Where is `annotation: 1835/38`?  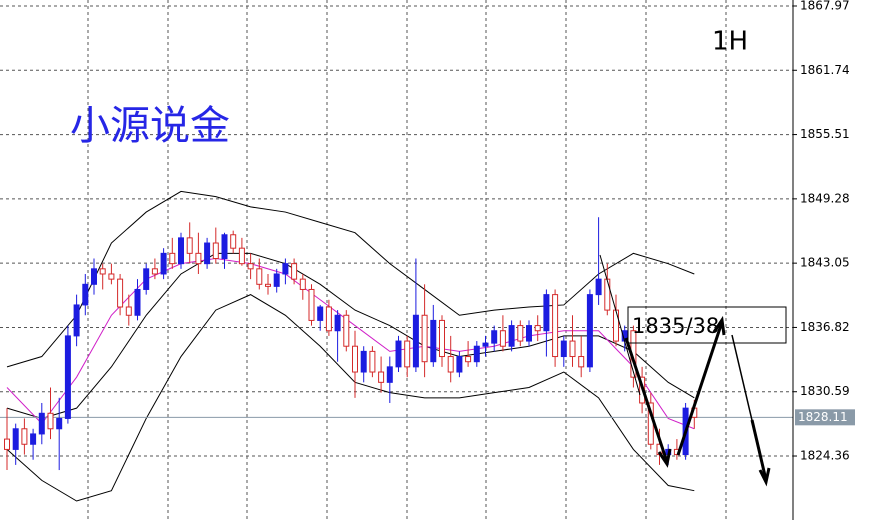 annotation: 1835/38 is located at coordinates (675, 326).